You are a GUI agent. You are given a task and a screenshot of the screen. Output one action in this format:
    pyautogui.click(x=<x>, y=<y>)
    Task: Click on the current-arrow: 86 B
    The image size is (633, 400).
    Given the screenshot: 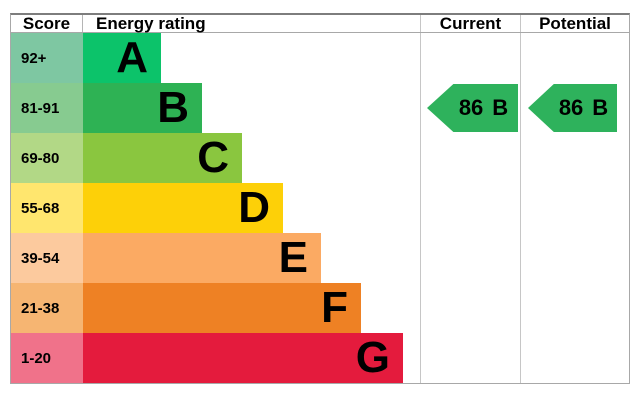 What is the action you would take?
    pyautogui.click(x=472, y=108)
    